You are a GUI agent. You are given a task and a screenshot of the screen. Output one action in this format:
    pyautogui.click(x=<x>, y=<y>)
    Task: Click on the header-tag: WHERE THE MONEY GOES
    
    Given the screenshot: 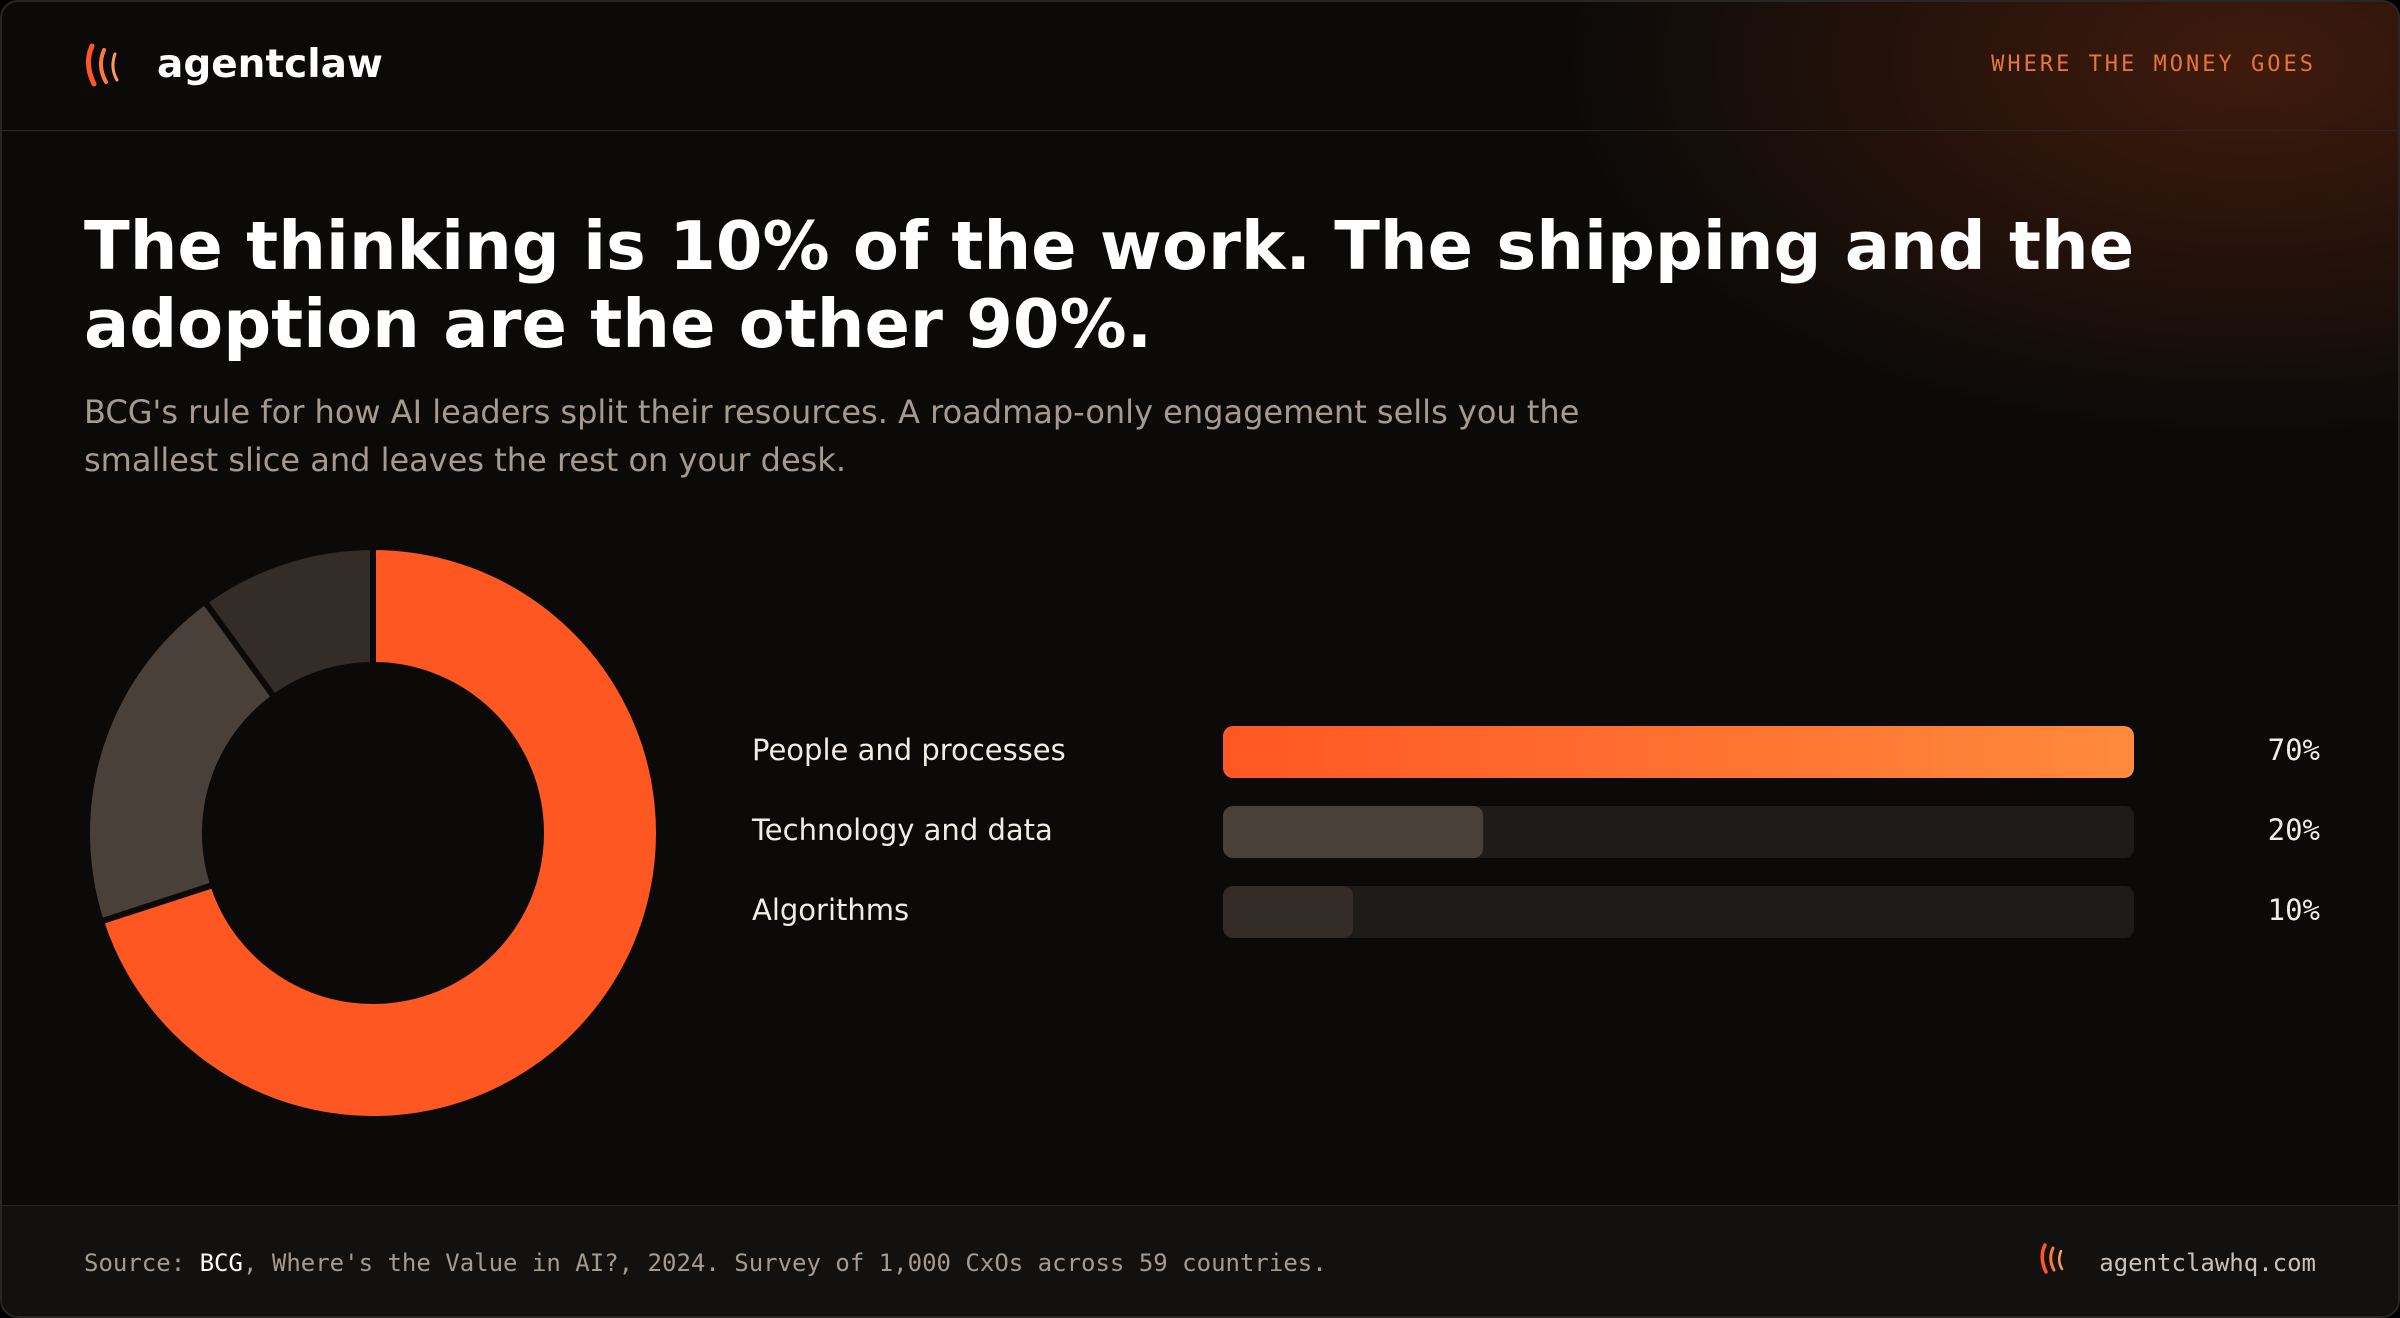 What is the action you would take?
    pyautogui.click(x=2153, y=64)
    